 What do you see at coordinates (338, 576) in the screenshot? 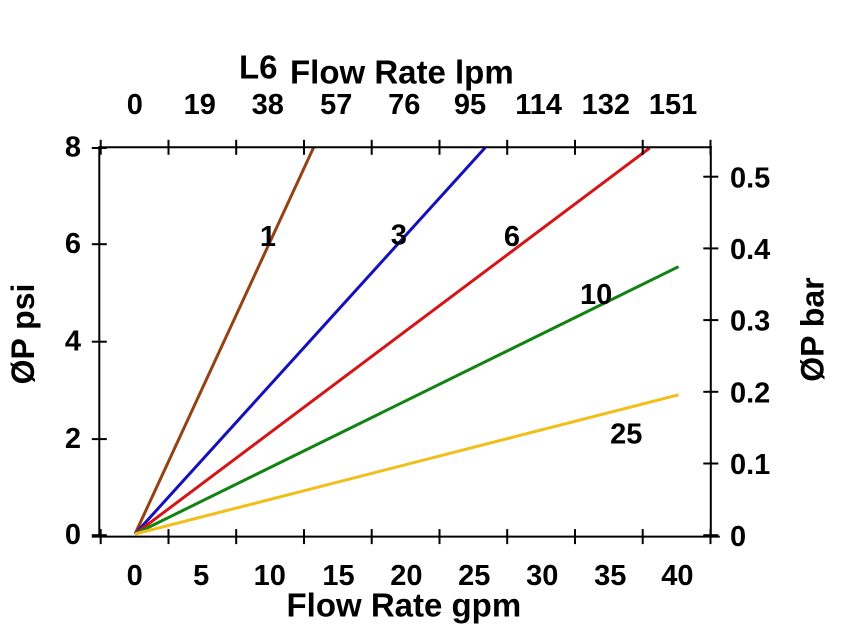
I see `svg-text: 15` at bounding box center [338, 576].